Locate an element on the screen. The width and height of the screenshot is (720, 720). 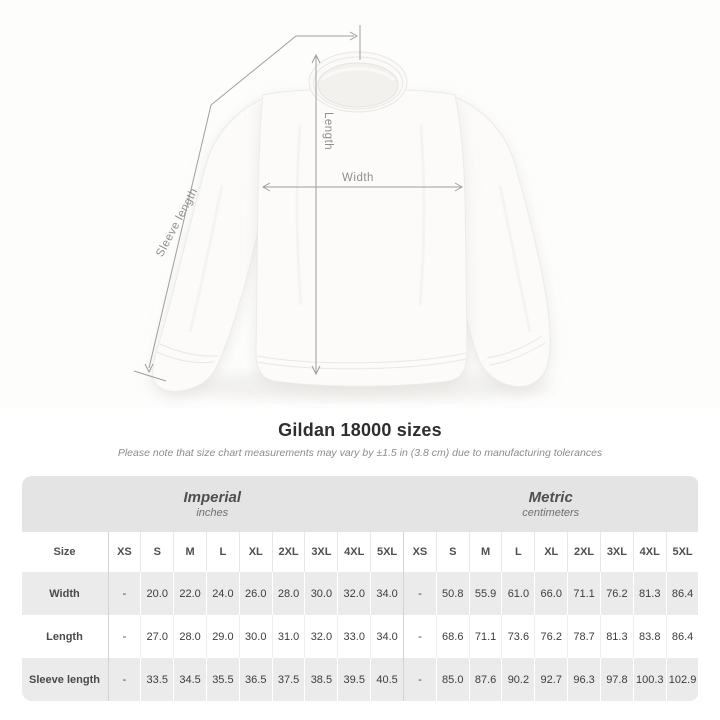
imperial-group-subtitle: inches is located at coordinates (212, 513).